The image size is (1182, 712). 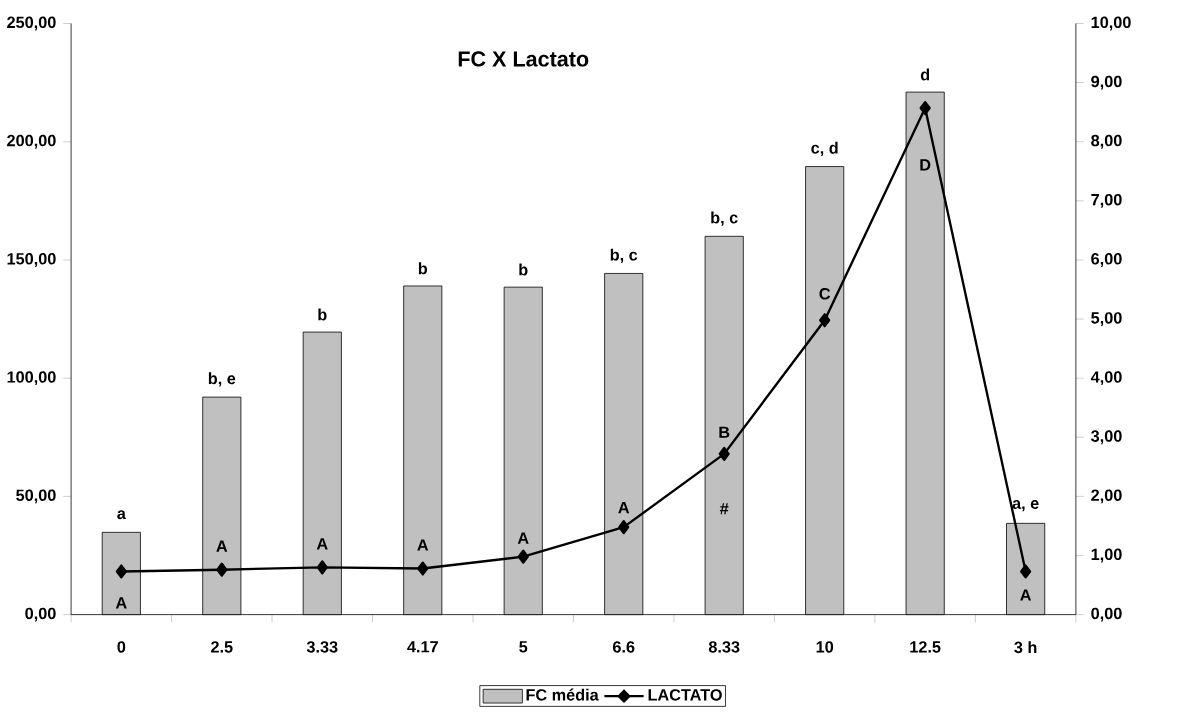 I want to click on x-tick-label: 5, so click(x=523, y=647).